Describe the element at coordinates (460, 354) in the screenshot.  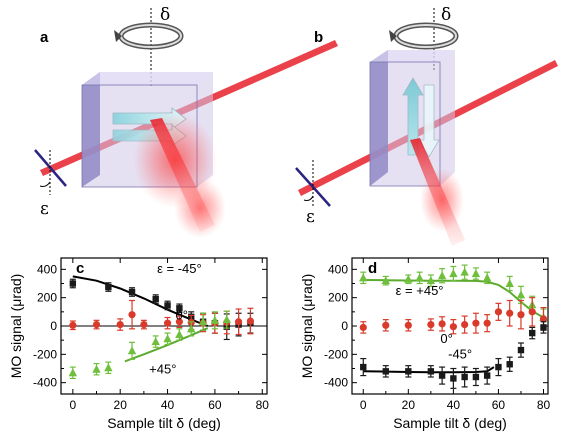
I see `chart-d-annotation: -45°` at that location.